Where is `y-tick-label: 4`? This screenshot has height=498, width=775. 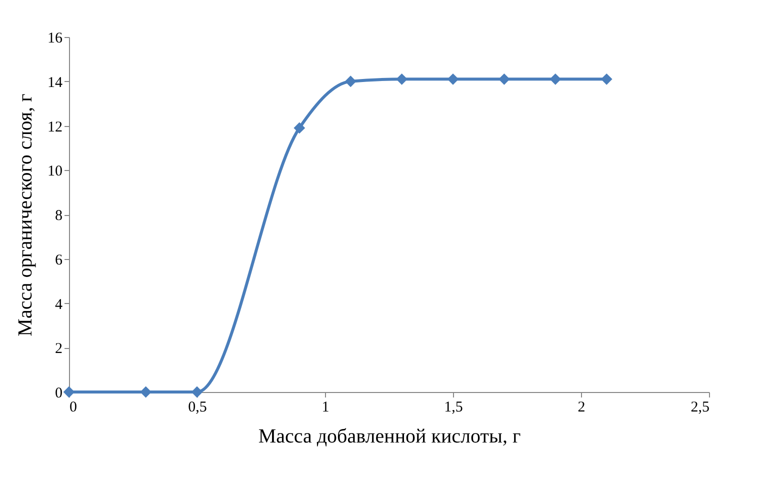 y-tick-label: 4 is located at coordinates (59, 304).